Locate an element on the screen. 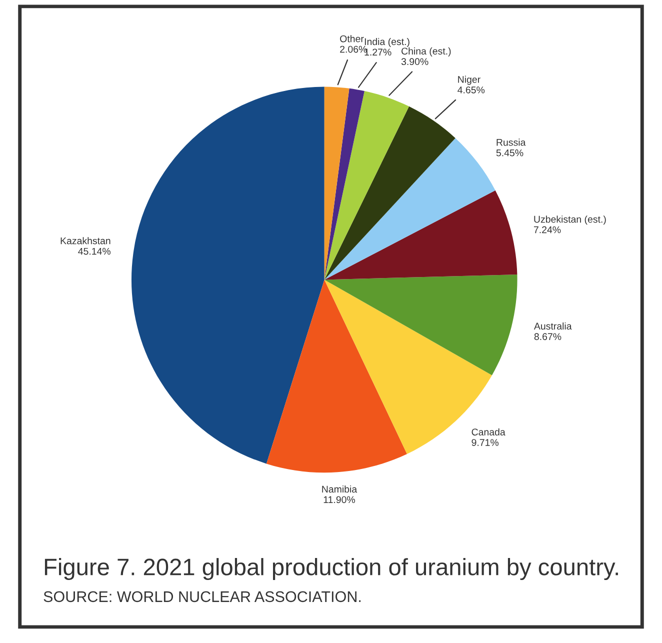 The image size is (662, 643). data-label: 2.06% is located at coordinates (353, 49).